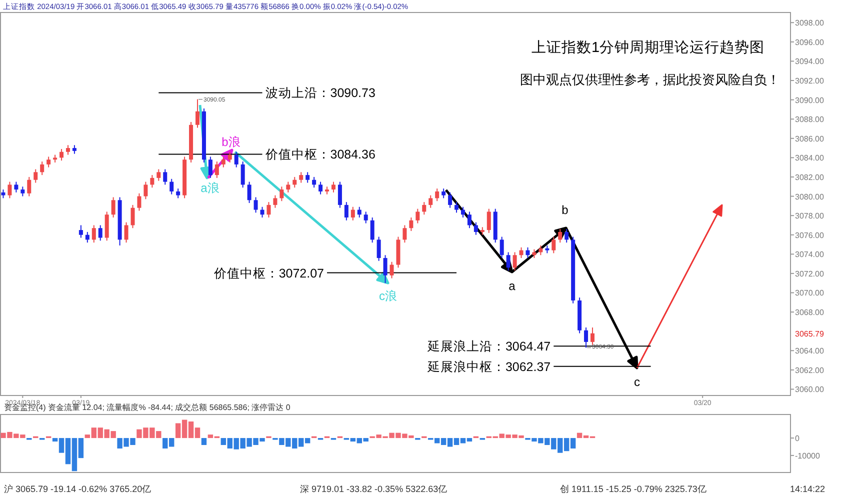 The image size is (843, 500). I want to click on y-tick-label: 3082.00, so click(809, 177).